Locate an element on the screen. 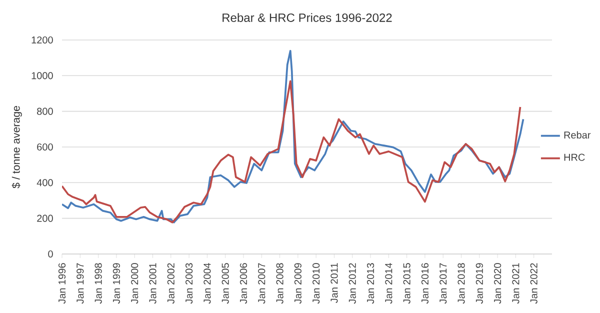 The image size is (600, 313). x-tick-label: Jan 2002 is located at coordinates (170, 283).